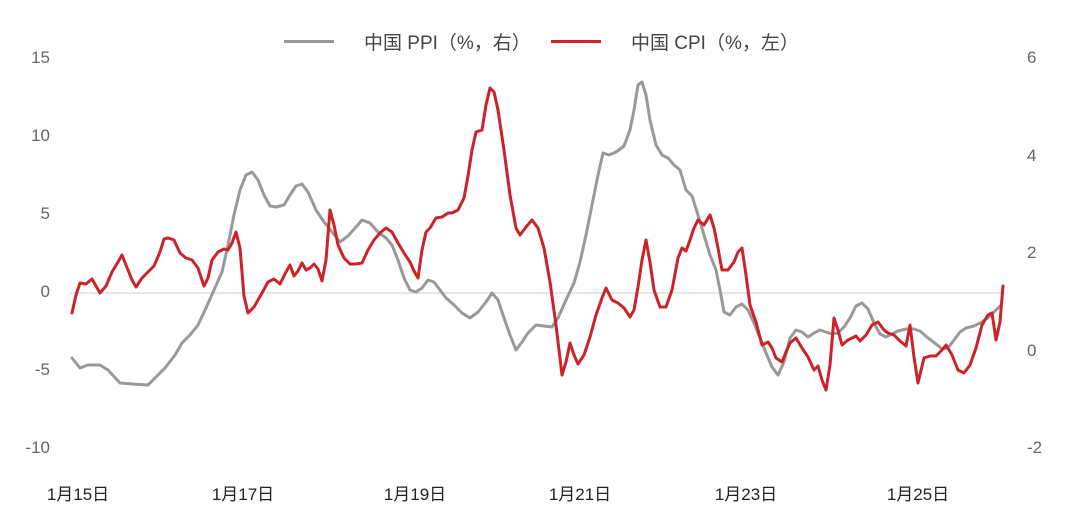 The width and height of the screenshot is (1080, 520). Describe the element at coordinates (1032, 57) in the screenshot. I see `y-right-tick: 6` at that location.